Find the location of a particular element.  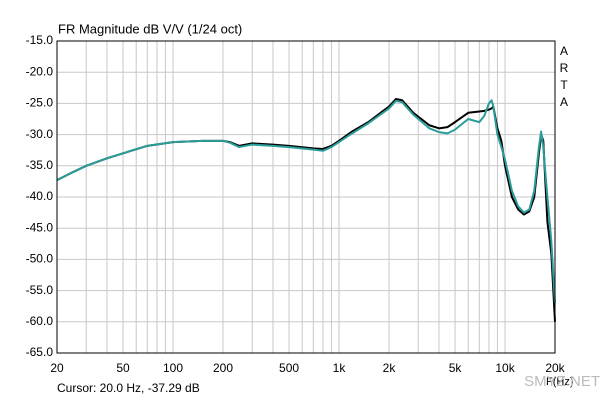

y-tick-label: -50.0 is located at coordinates (40, 259).